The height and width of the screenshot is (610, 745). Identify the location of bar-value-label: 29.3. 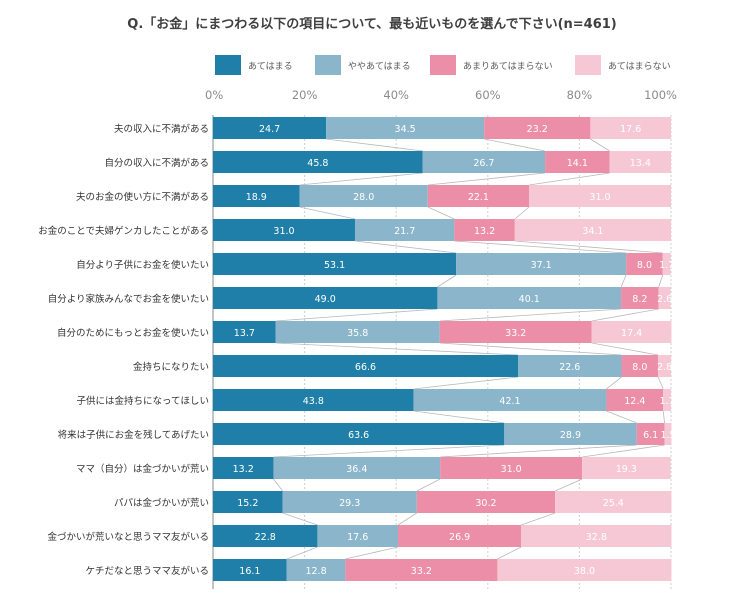
(349, 503).